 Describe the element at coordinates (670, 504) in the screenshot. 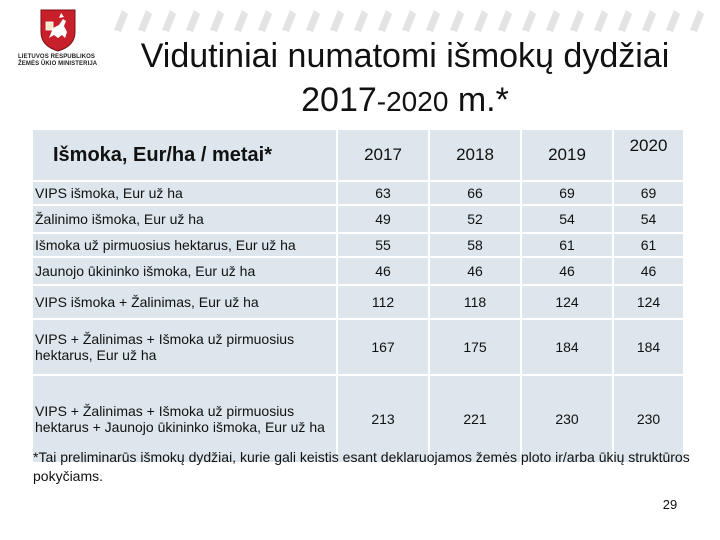

I see `page-number: 29` at that location.